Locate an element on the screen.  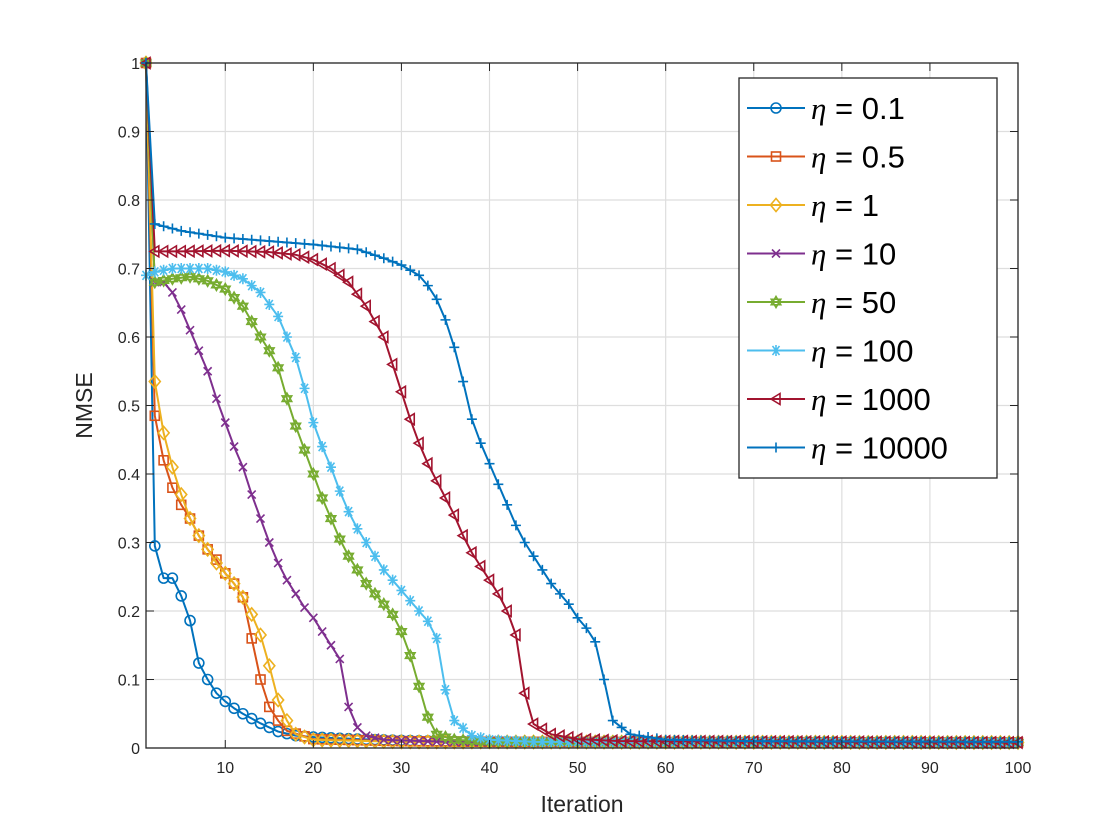
legend-value: = 1 is located at coordinates (852, 205).